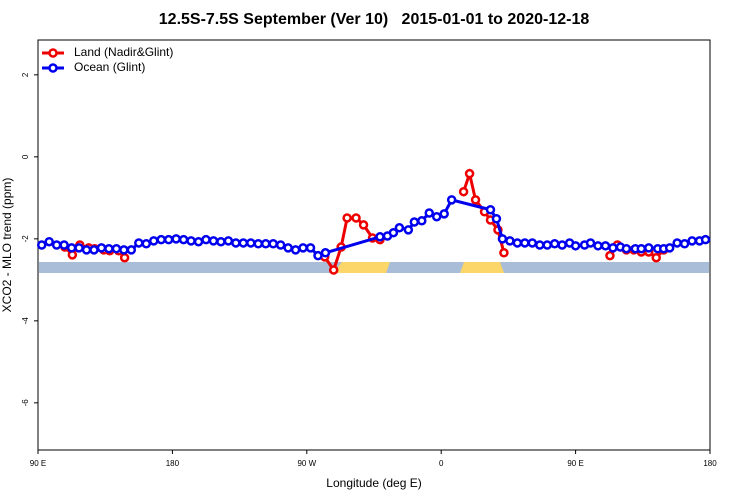 The image size is (750, 500). Describe the element at coordinates (25, 239) in the screenshot. I see `y-tick-label: -2` at that location.